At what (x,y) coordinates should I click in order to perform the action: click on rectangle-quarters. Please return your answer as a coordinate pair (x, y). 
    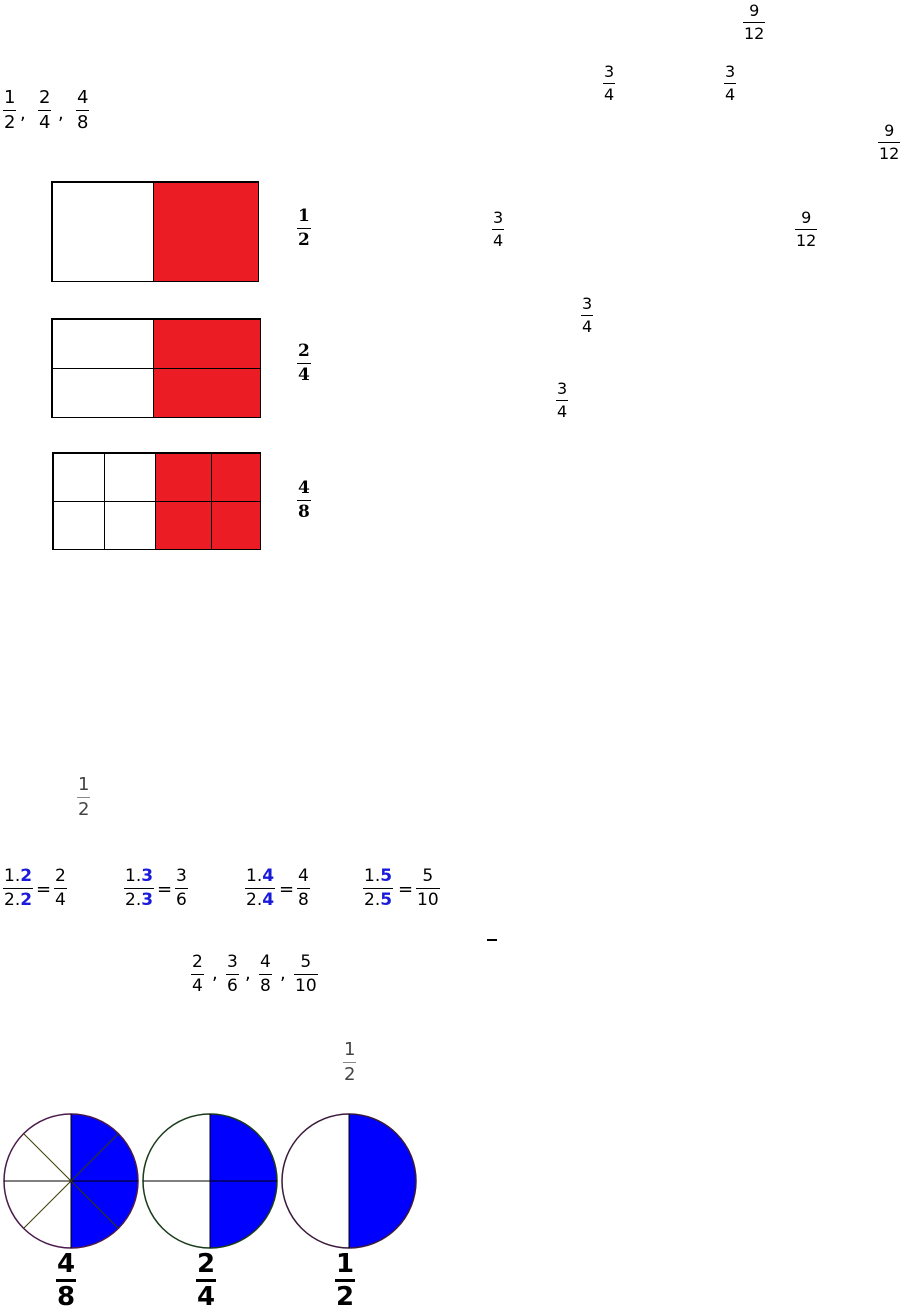
    Looking at the image, I should click on (156, 368).